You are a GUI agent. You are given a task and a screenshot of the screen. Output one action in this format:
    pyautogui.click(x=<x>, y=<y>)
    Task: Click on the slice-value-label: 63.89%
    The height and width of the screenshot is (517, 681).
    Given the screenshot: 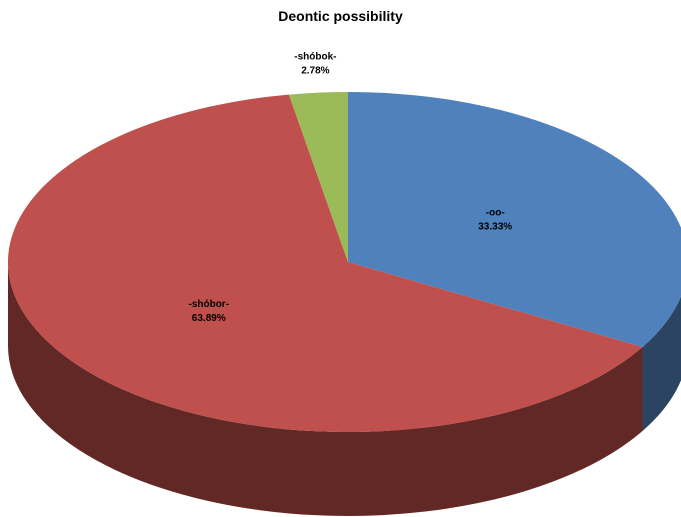 What is the action you would take?
    pyautogui.click(x=209, y=318)
    